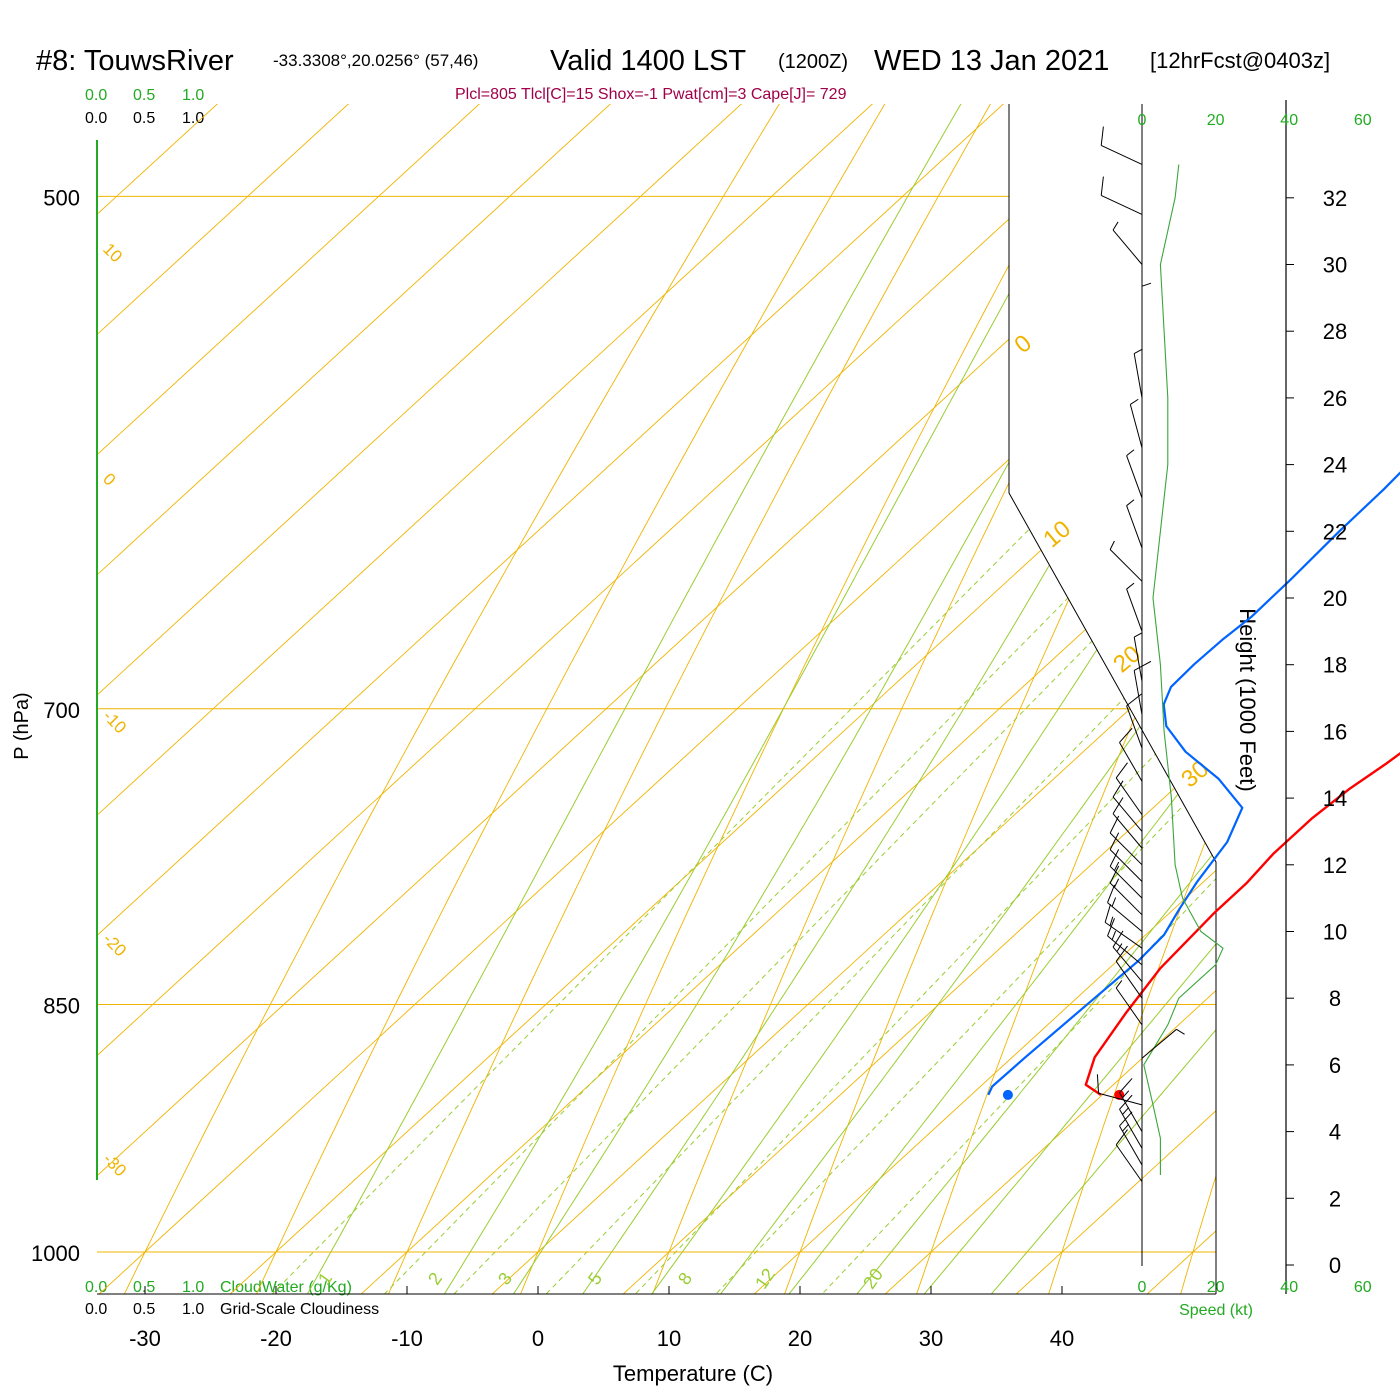  I want to click on pressure-tick-label: 850, so click(61, 1005).